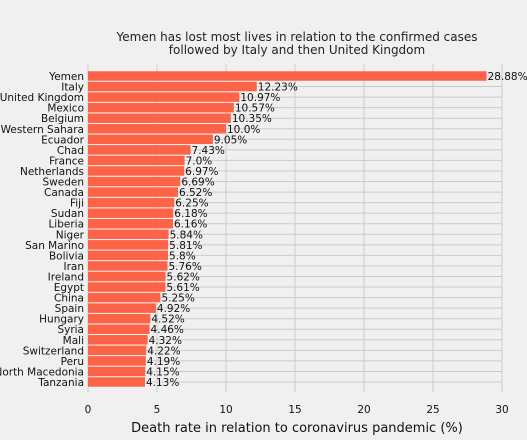 The height and width of the screenshot is (440, 527). I want to click on category-label: Fiji, so click(77, 204).